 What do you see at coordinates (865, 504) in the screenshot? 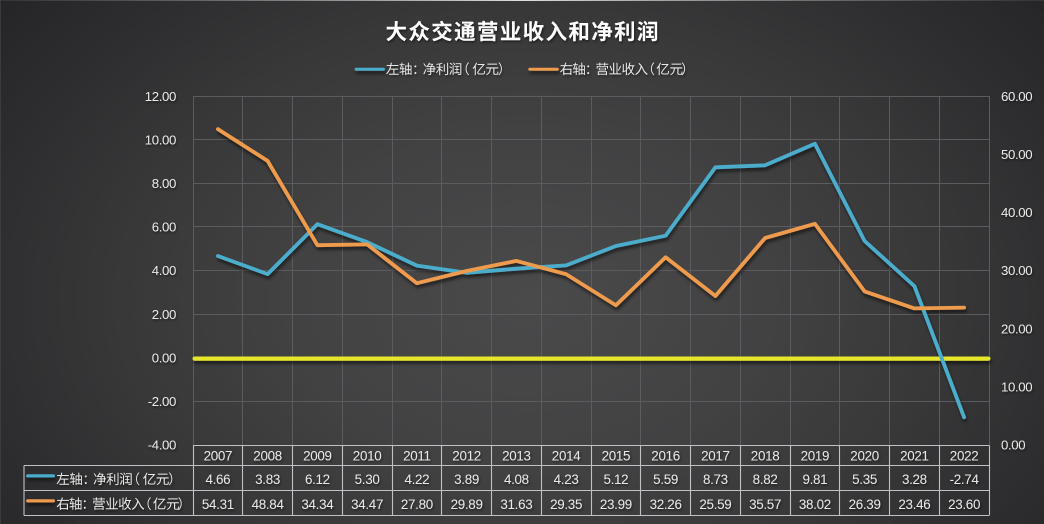
I see `svg-text: 26.39` at bounding box center [865, 504].